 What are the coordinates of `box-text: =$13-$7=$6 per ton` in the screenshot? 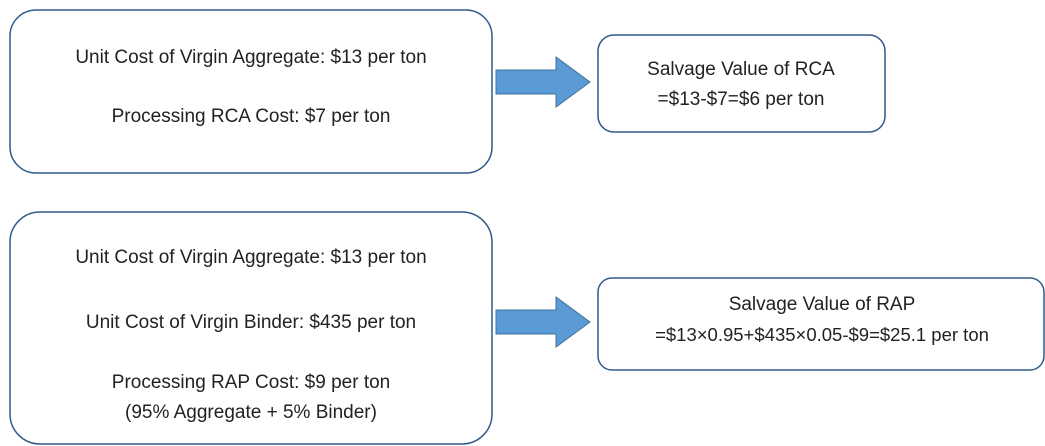 It's located at (741, 99).